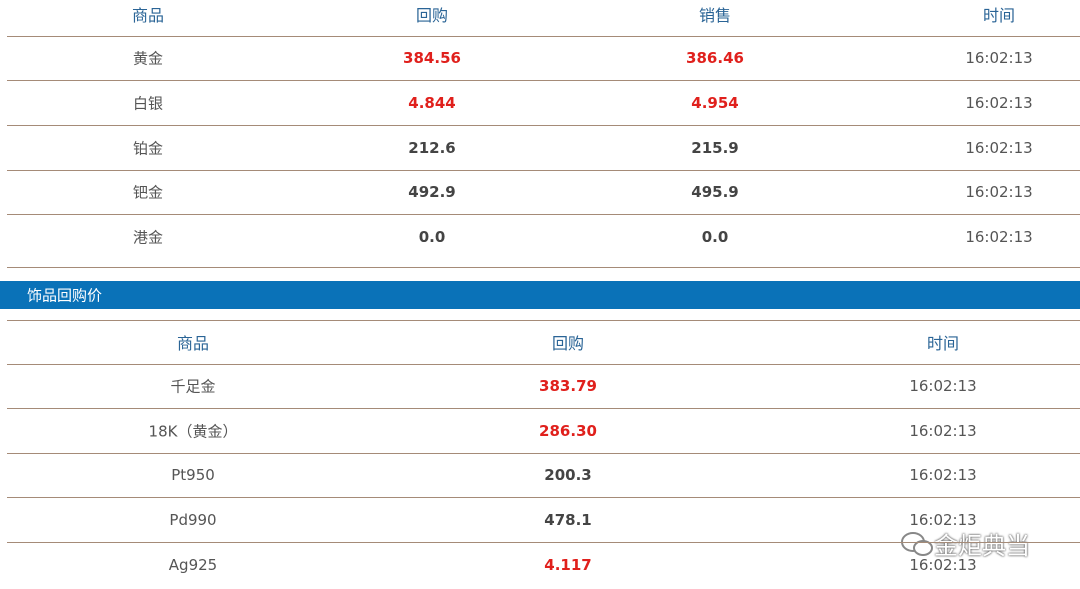  Describe the element at coordinates (65, 295) in the screenshot. I see `section-title: 饰品回购价` at that location.